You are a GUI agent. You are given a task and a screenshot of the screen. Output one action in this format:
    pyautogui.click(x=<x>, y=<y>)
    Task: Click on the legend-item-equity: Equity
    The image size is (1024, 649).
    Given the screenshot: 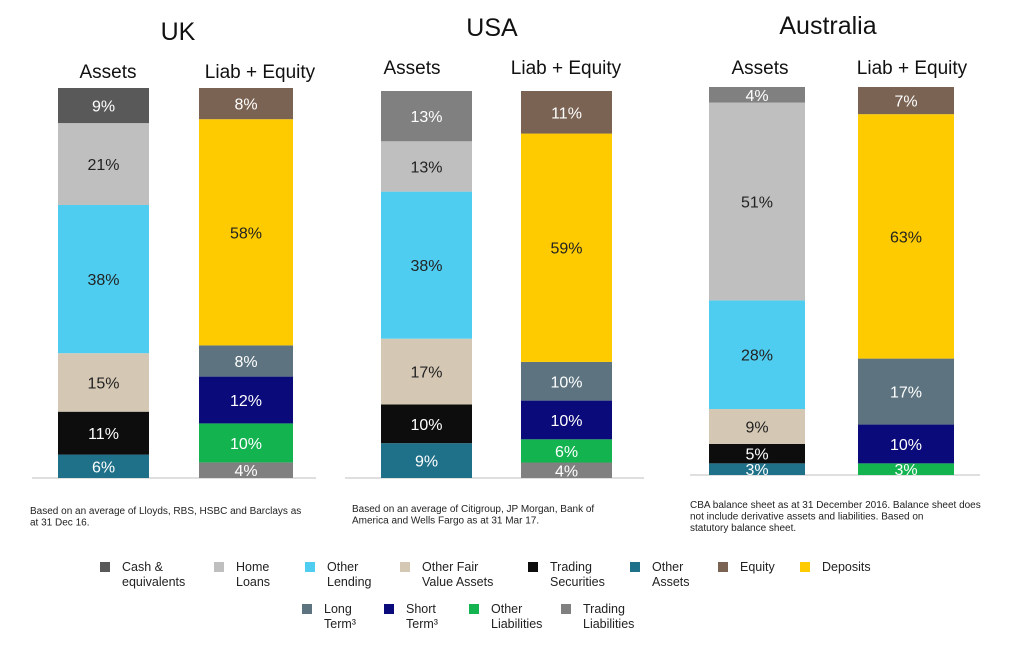 What is the action you would take?
    pyautogui.click(x=746, y=567)
    